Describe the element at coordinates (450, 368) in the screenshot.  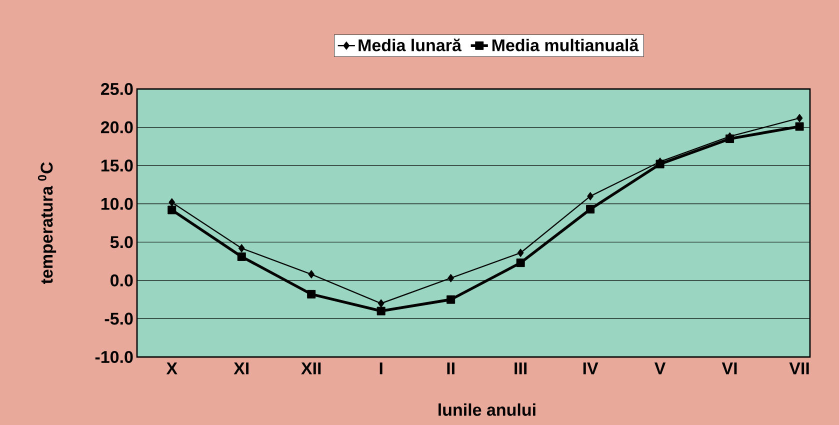
I see `x-tick-label: II` at that location.